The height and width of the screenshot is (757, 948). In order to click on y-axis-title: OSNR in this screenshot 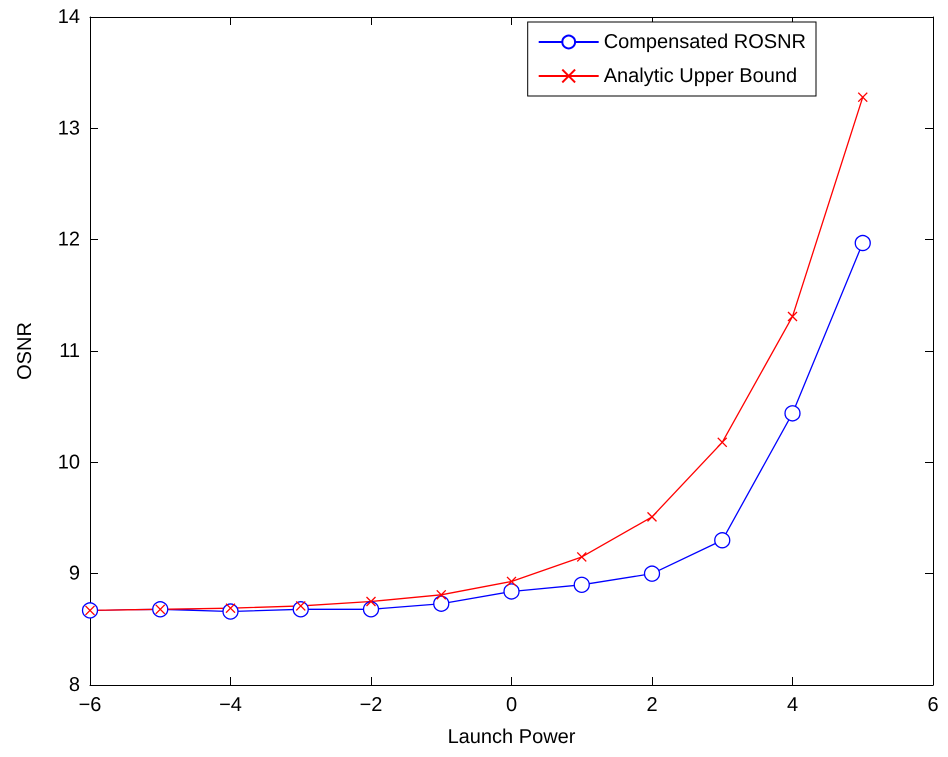, I will do `click(25, 351)`.